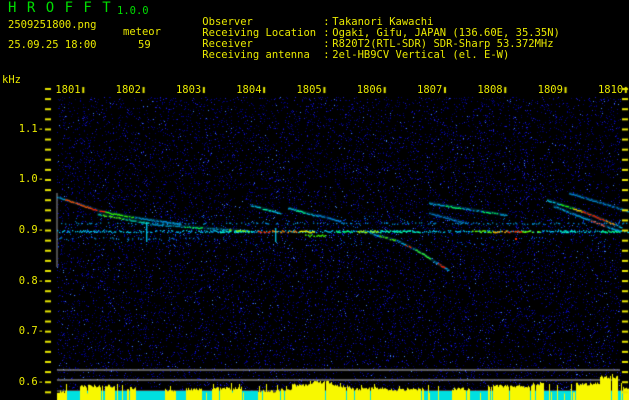  I want to click on info-label: Observer, so click(227, 22).